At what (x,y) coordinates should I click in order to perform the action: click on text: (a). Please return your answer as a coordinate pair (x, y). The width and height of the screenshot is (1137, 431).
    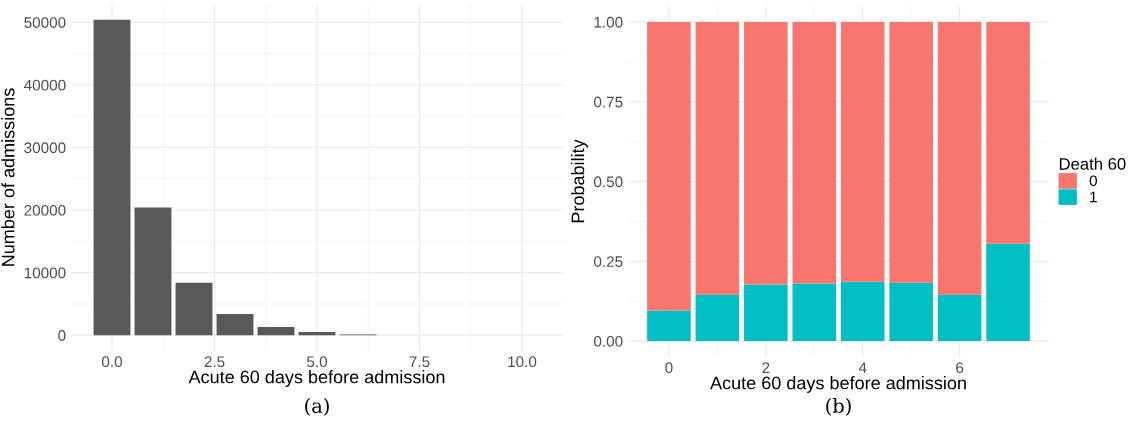
    Looking at the image, I should click on (317, 407).